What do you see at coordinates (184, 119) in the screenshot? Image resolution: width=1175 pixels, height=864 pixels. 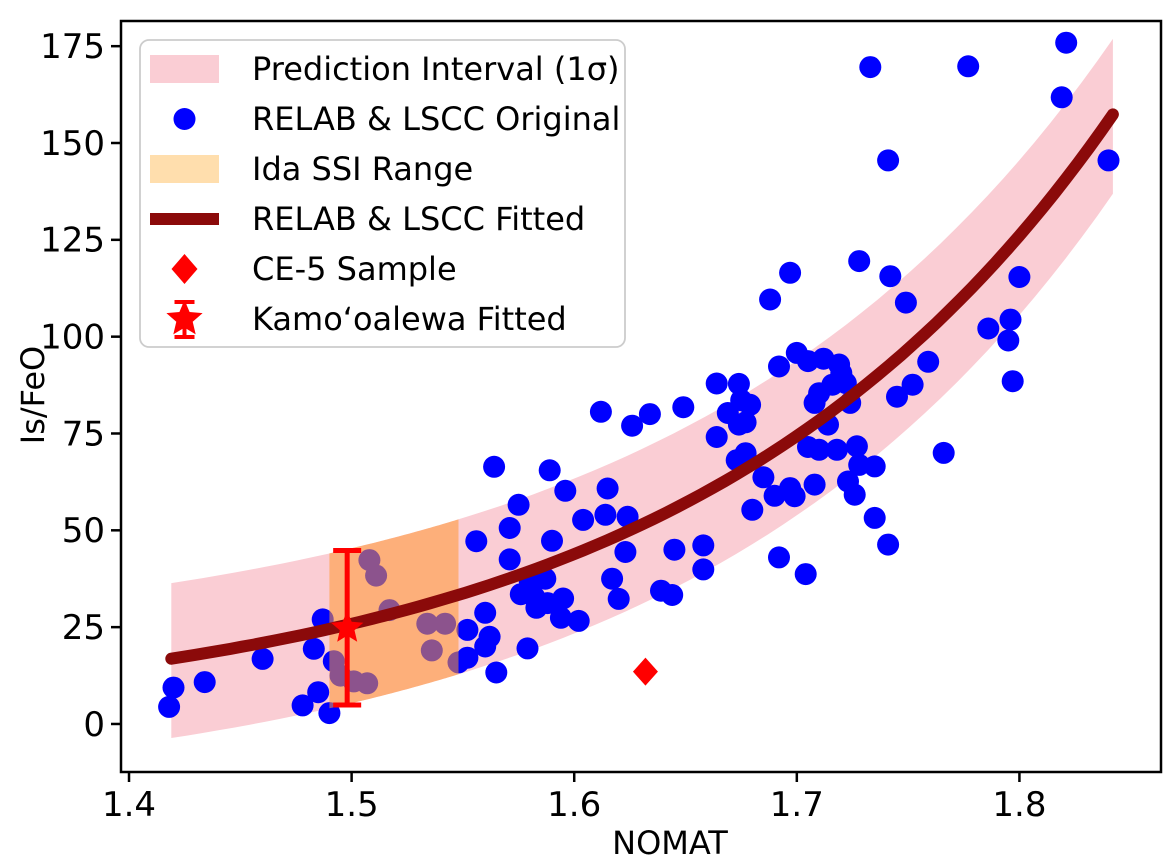 I see `legend-swatch-dot-icon` at bounding box center [184, 119].